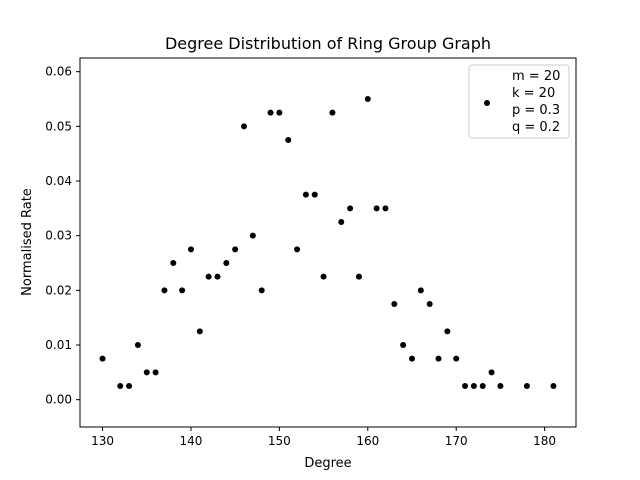 This screenshot has height=480, width=640. Describe the element at coordinates (27, 242) in the screenshot. I see `y-axis-label: Normalised Rate` at that location.